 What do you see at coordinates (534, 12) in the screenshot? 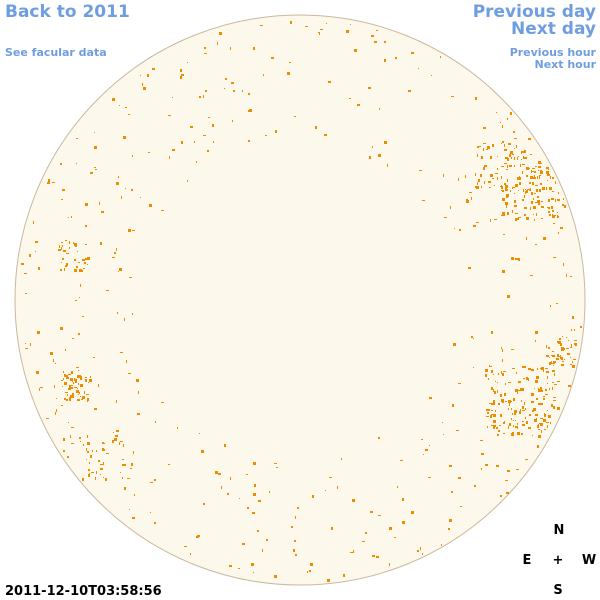
I see `previous-day-link: Previous day` at bounding box center [534, 12].